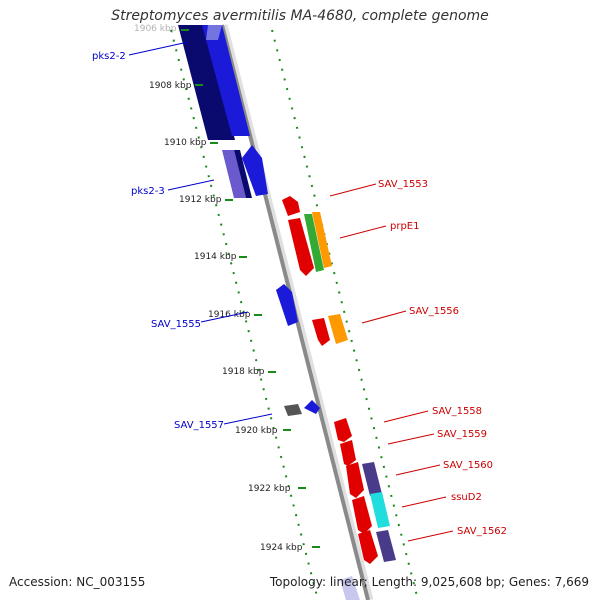 The image size is (600, 600). Describe the element at coordinates (321, 332) in the screenshot. I see `gene-sav1556-red` at that location.